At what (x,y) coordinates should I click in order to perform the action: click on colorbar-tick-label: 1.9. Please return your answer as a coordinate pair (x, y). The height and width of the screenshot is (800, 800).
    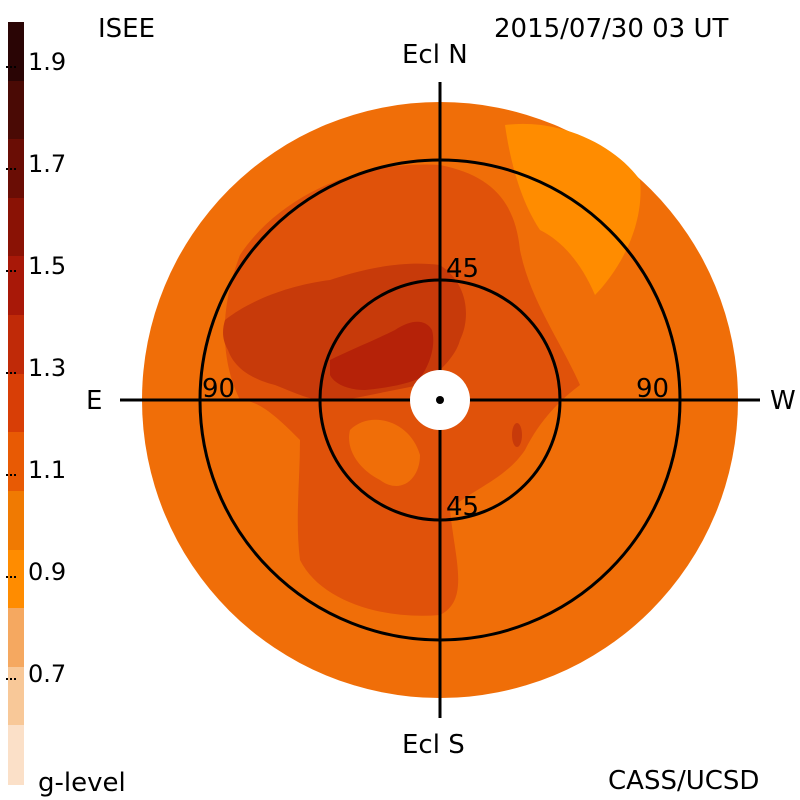
    Looking at the image, I should click on (47, 62).